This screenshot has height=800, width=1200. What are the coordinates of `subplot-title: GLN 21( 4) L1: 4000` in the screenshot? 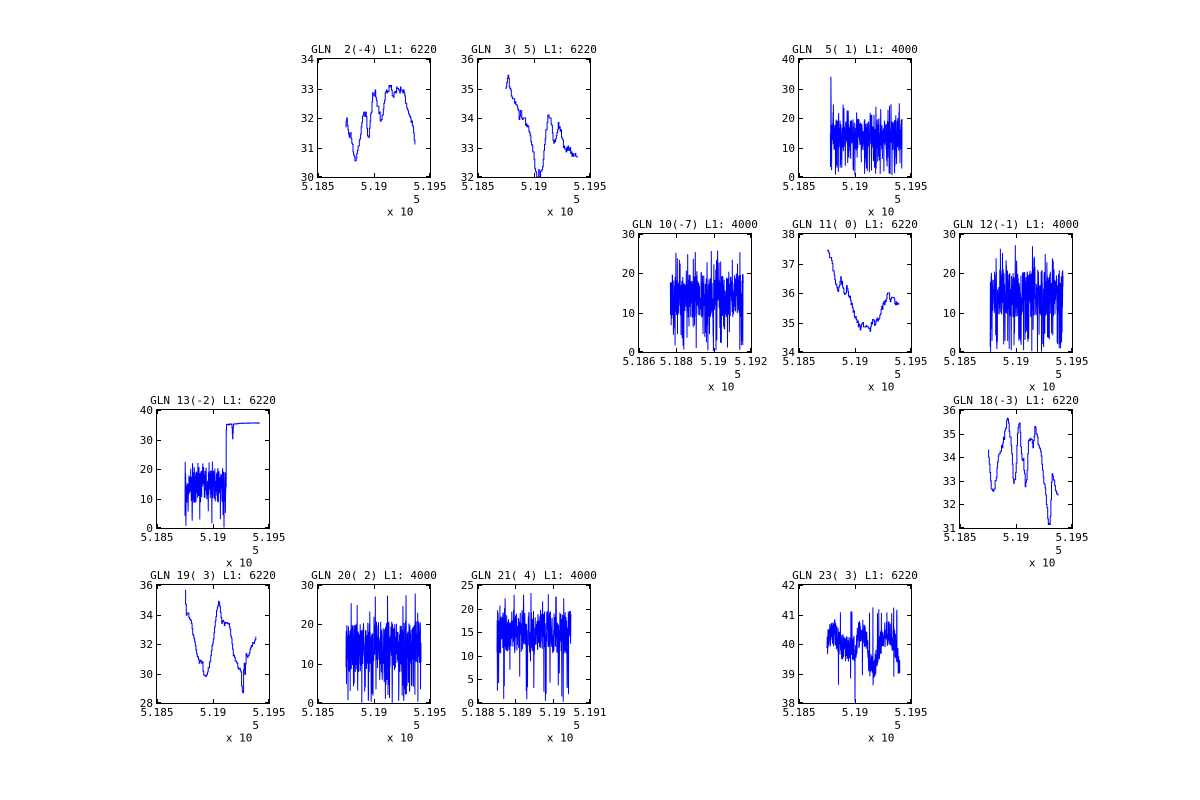 It's located at (534, 575).